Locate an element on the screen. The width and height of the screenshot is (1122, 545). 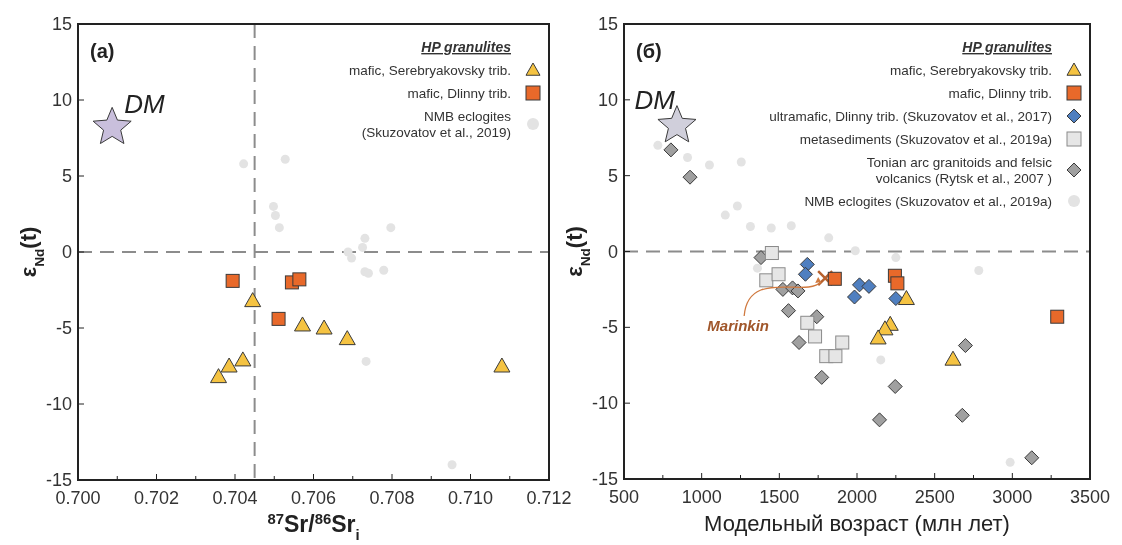
x-tick-label: 2000 is located at coordinates (857, 497).